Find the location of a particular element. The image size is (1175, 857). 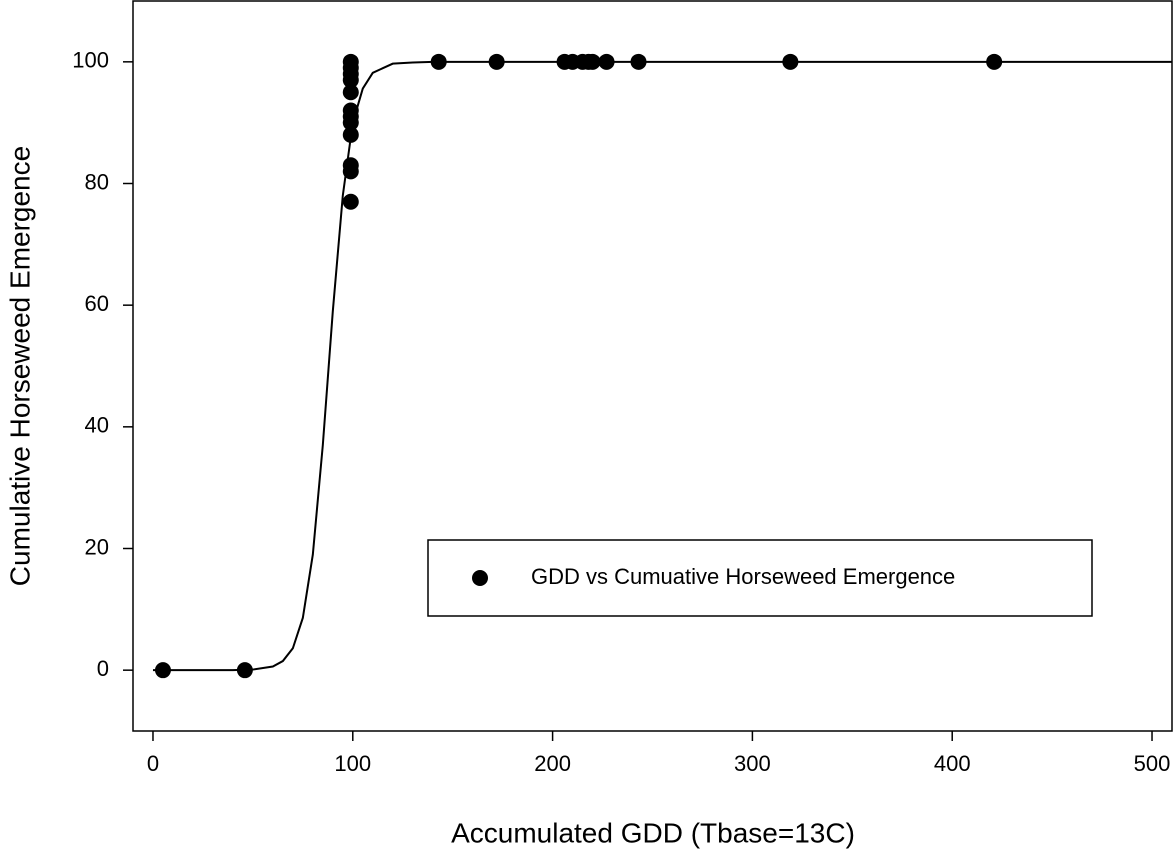

y-tick-label: 20 is located at coordinates (97, 546).